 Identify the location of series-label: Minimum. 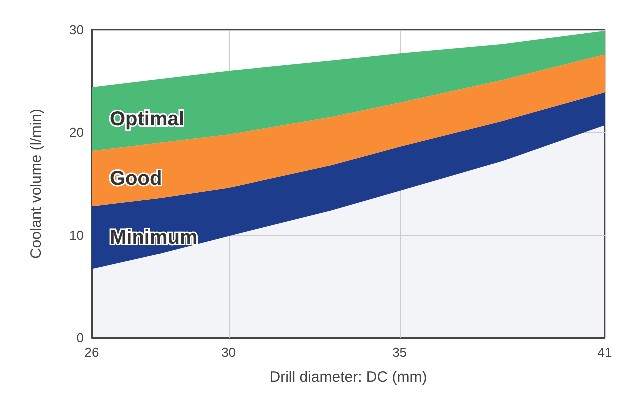
(154, 237).